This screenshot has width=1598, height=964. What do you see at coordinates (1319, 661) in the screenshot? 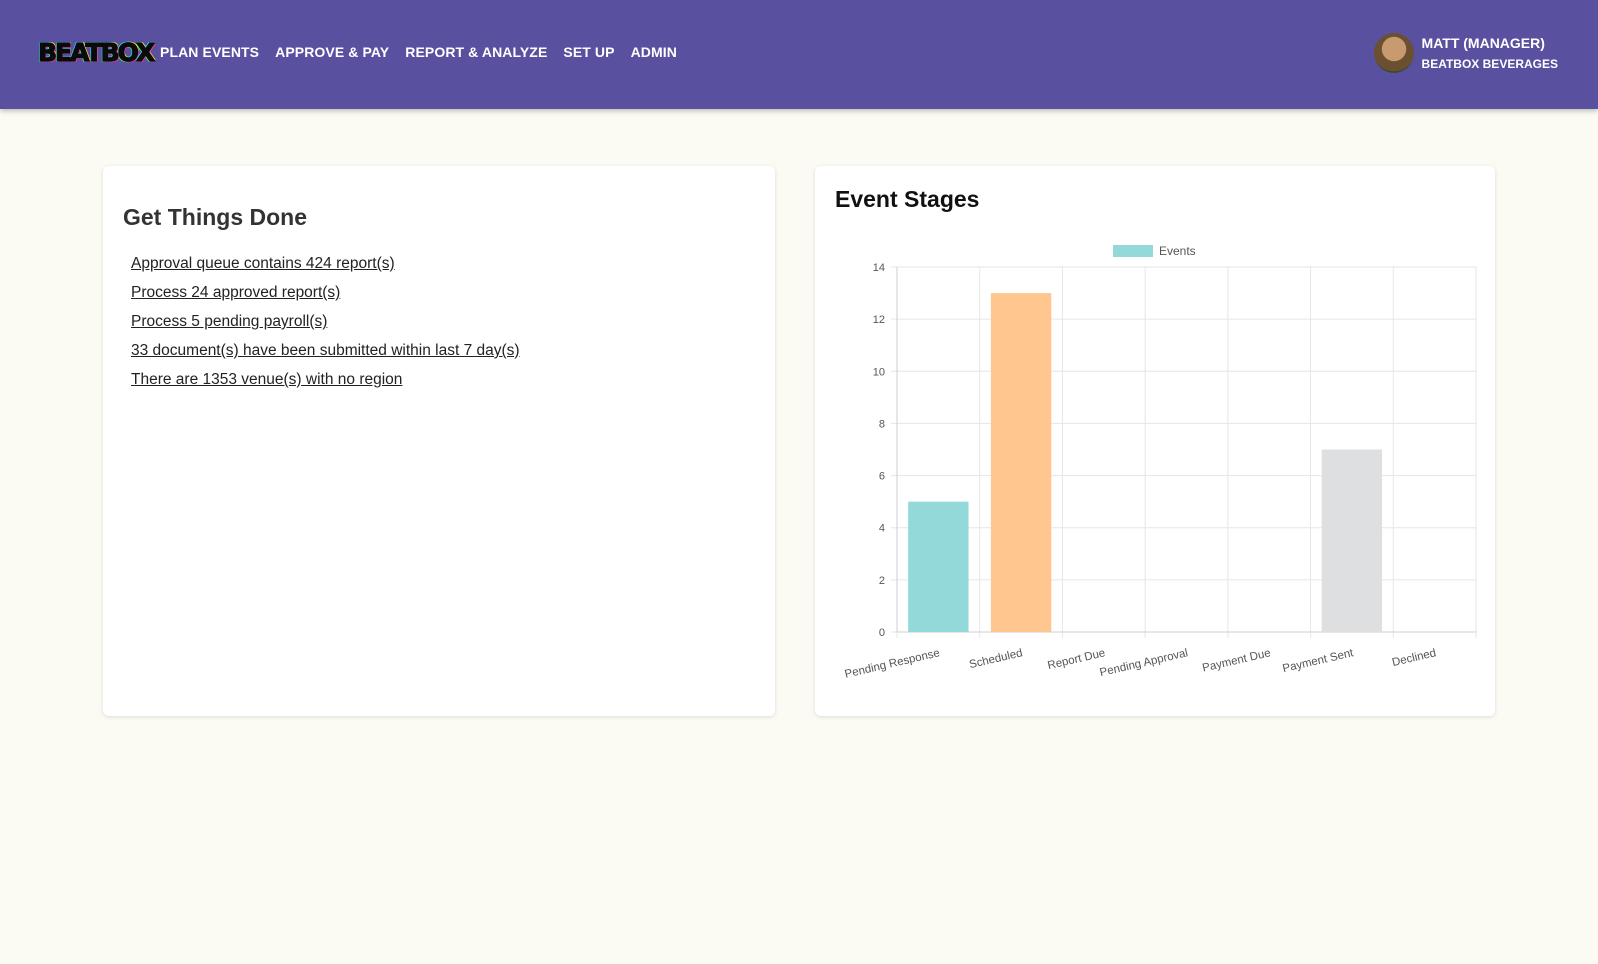
I see `x-tick-label: Payment Sent` at bounding box center [1319, 661].